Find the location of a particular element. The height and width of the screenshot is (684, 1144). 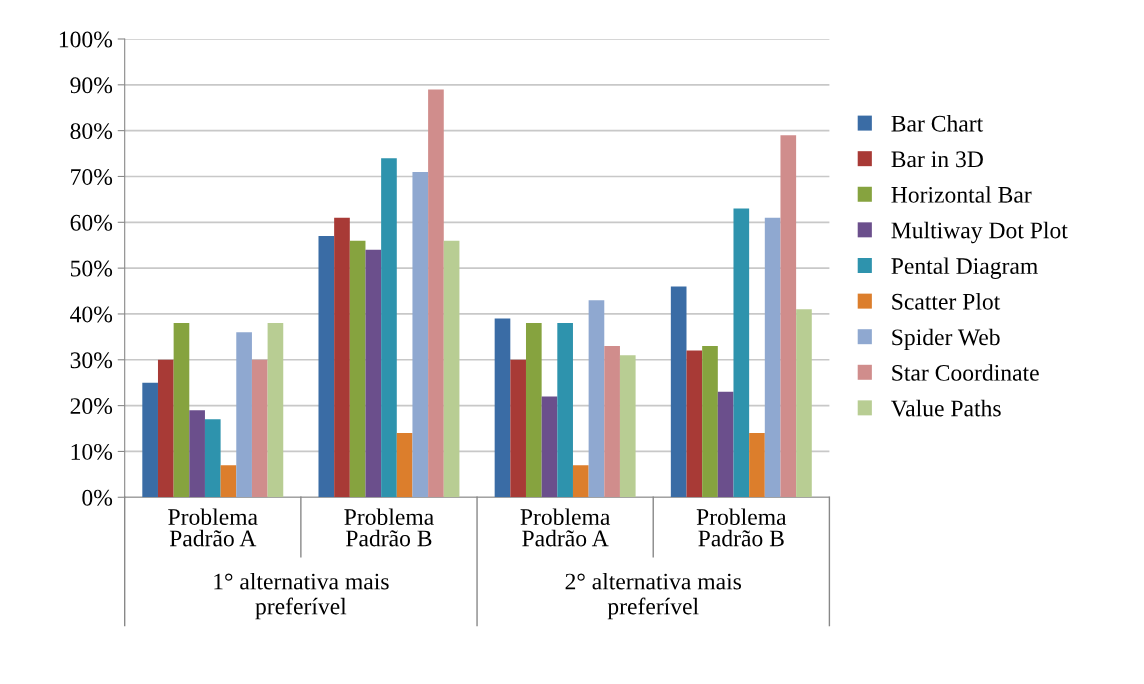

y-tick-label: 100% is located at coordinates (86, 39).